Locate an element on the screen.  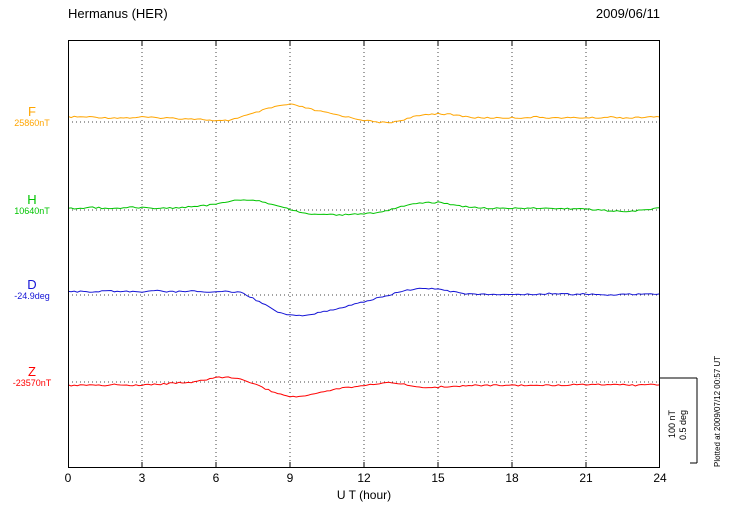
trace-label-f: F 25860nT is located at coordinates (32, 116).